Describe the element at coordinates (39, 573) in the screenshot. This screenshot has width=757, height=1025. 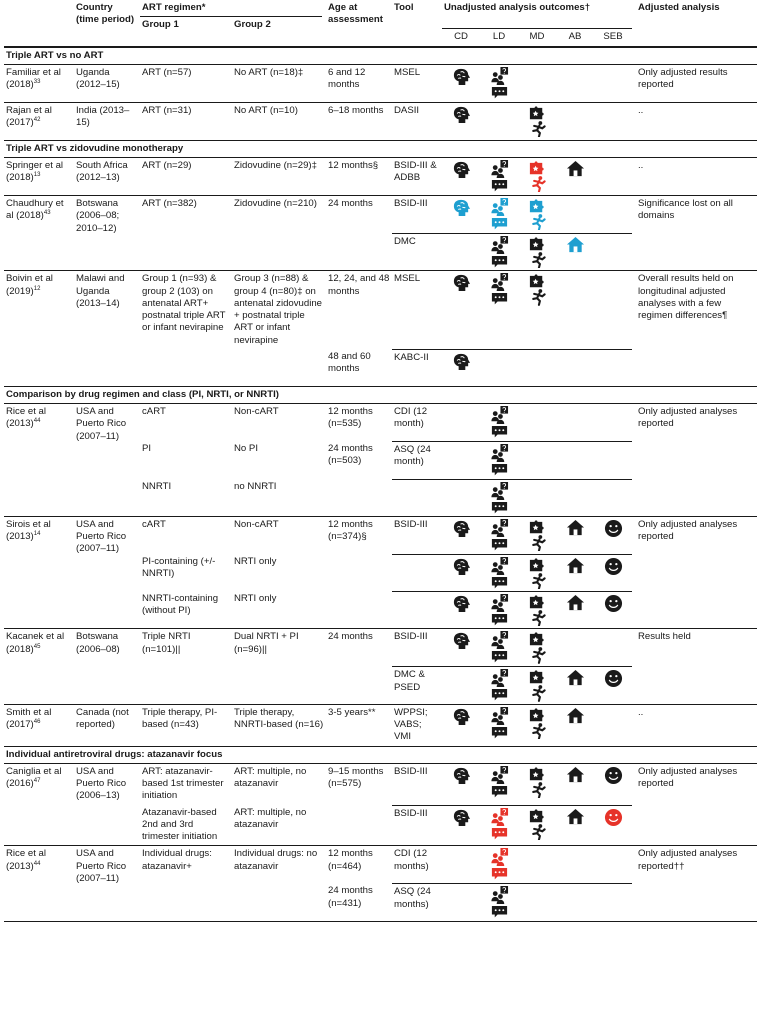
I see `study-cell: Sirois et al (2013)14` at that location.